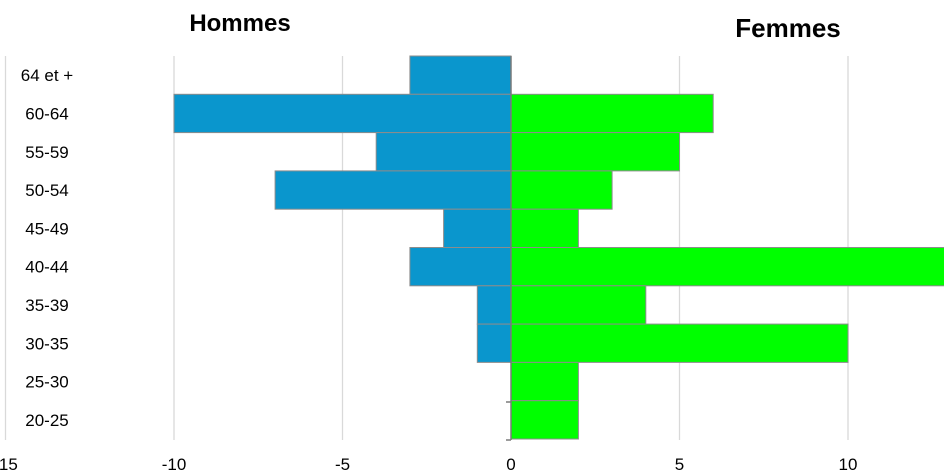 The image size is (944, 474). What do you see at coordinates (46, 420) in the screenshot?
I see `category-label: 20-25` at bounding box center [46, 420].